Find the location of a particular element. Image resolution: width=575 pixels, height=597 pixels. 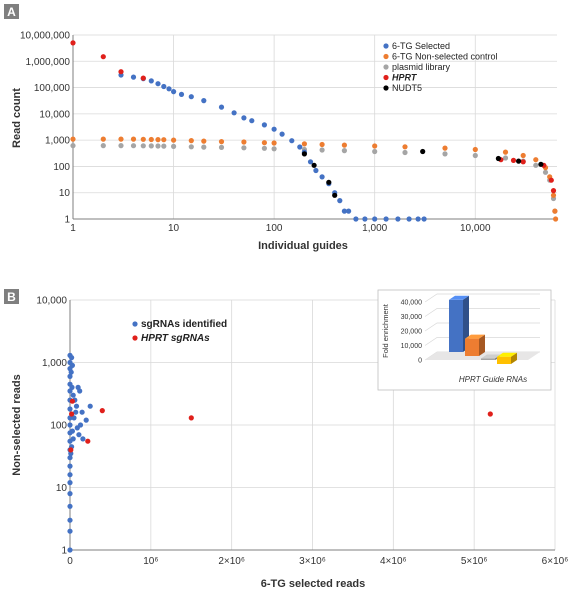

inset-bar is located at coordinates (475, 345).